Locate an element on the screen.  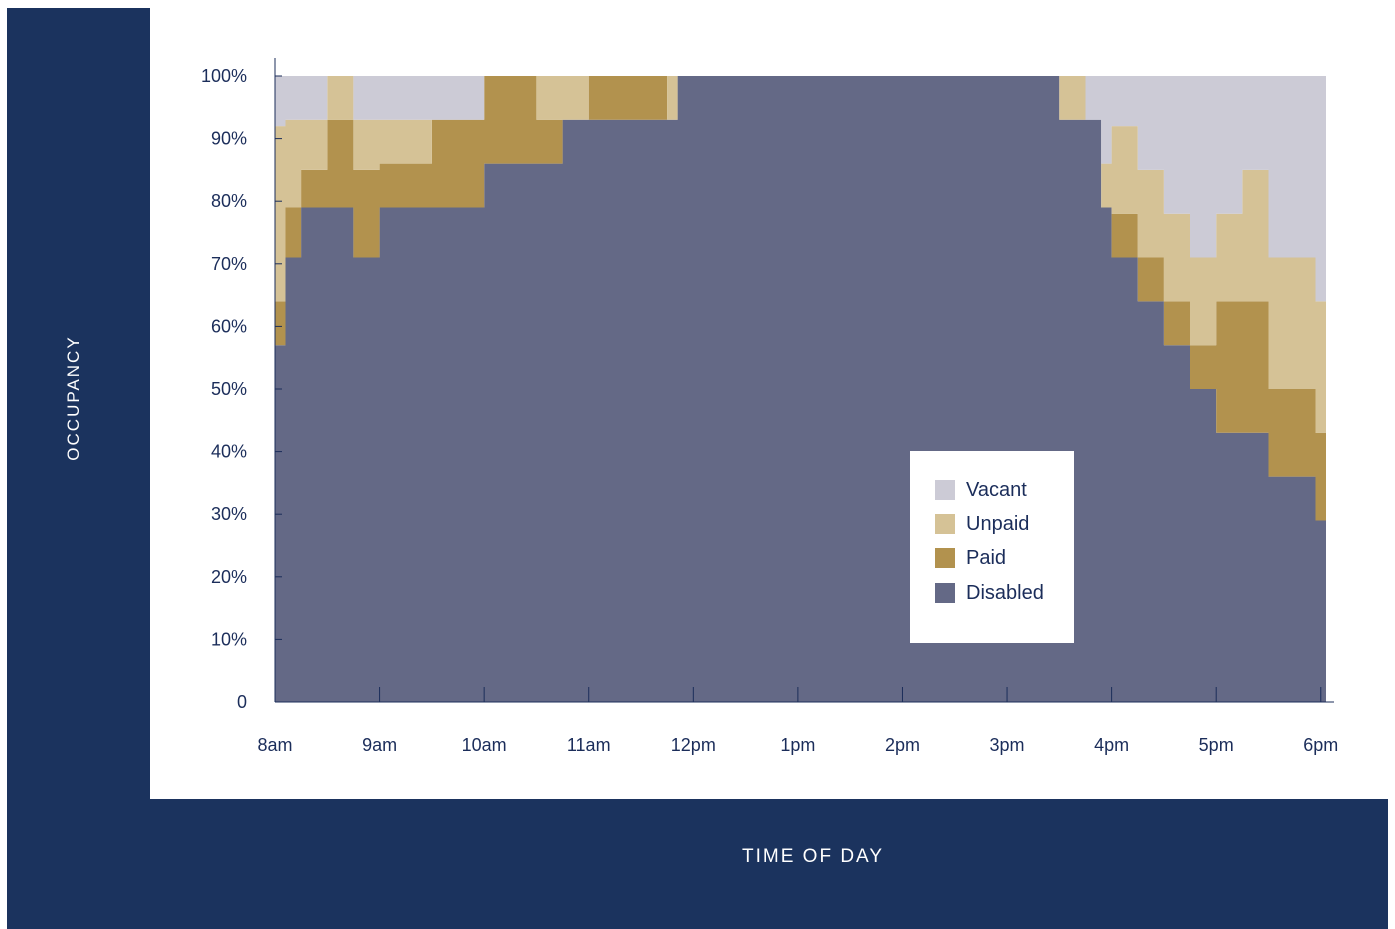
x-tick-label: 3pm is located at coordinates (1007, 745).